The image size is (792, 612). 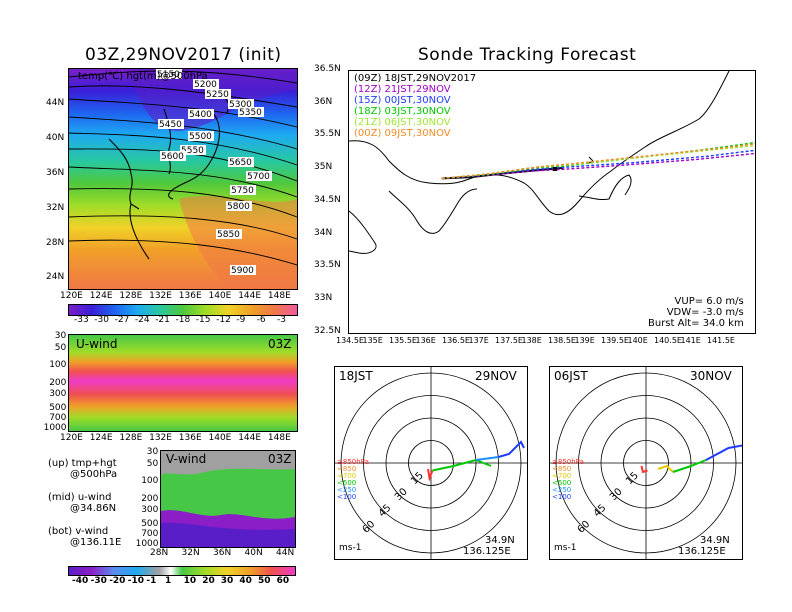 I want to click on uwind-time: 03Z, so click(x=280, y=344).